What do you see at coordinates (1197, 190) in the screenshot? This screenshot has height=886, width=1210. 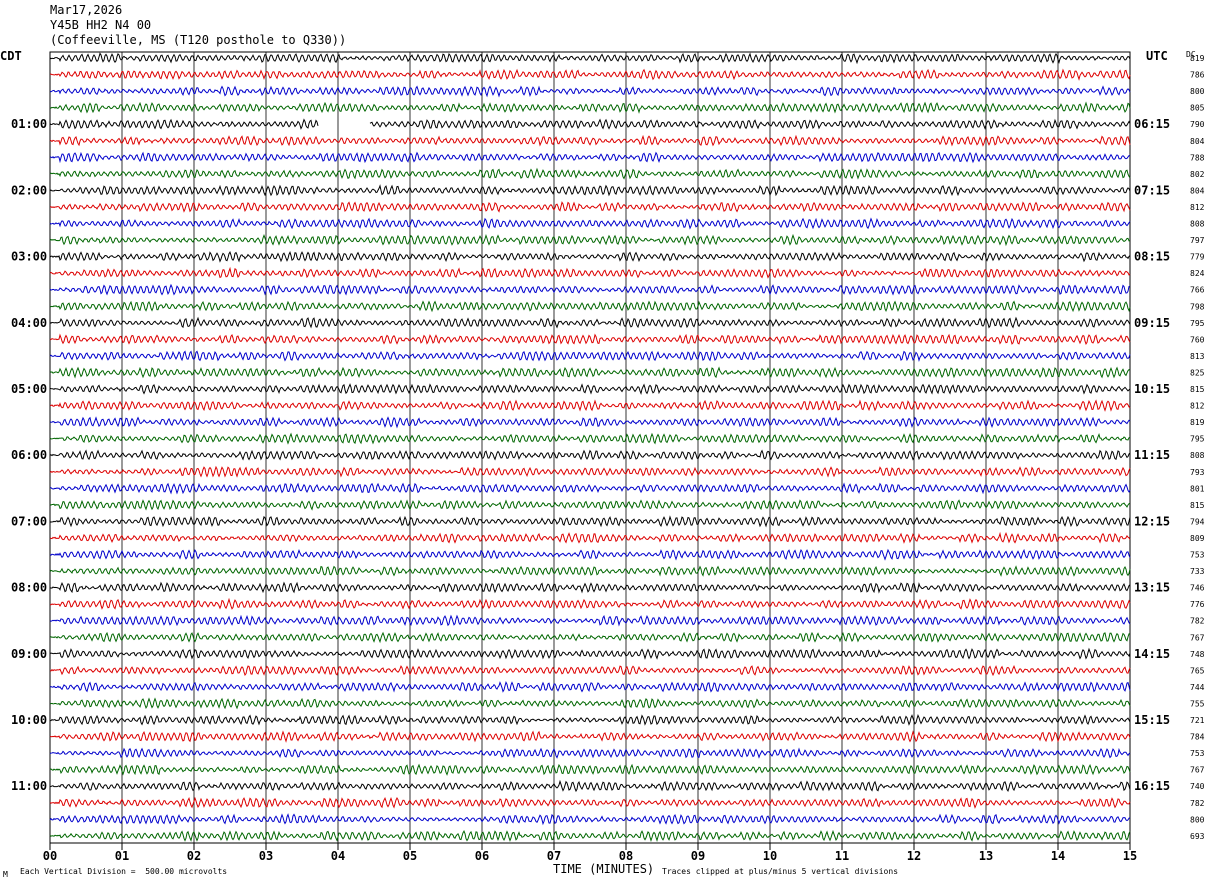 I see `dc-value: 804` at bounding box center [1197, 190].